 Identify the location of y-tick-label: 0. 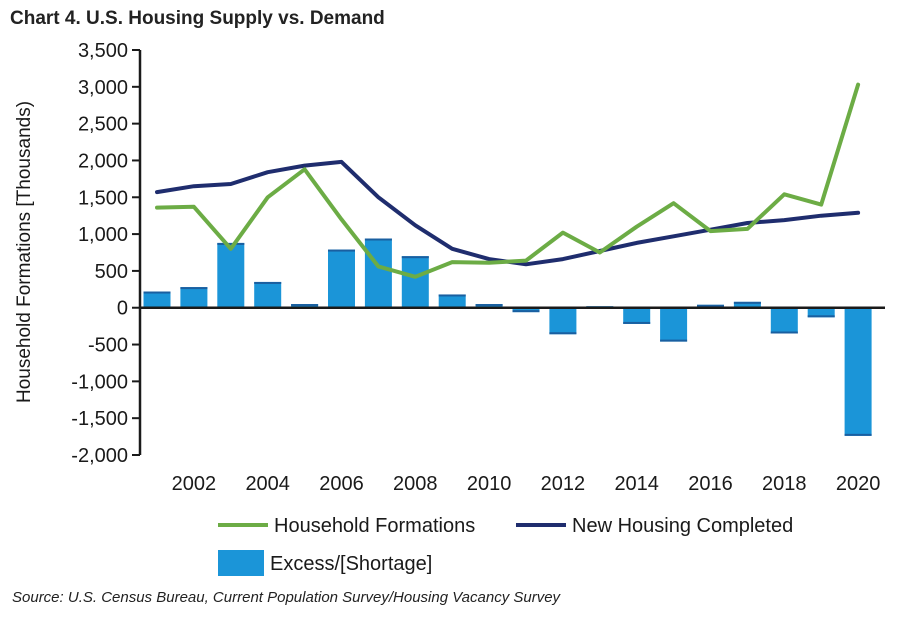
(122, 309).